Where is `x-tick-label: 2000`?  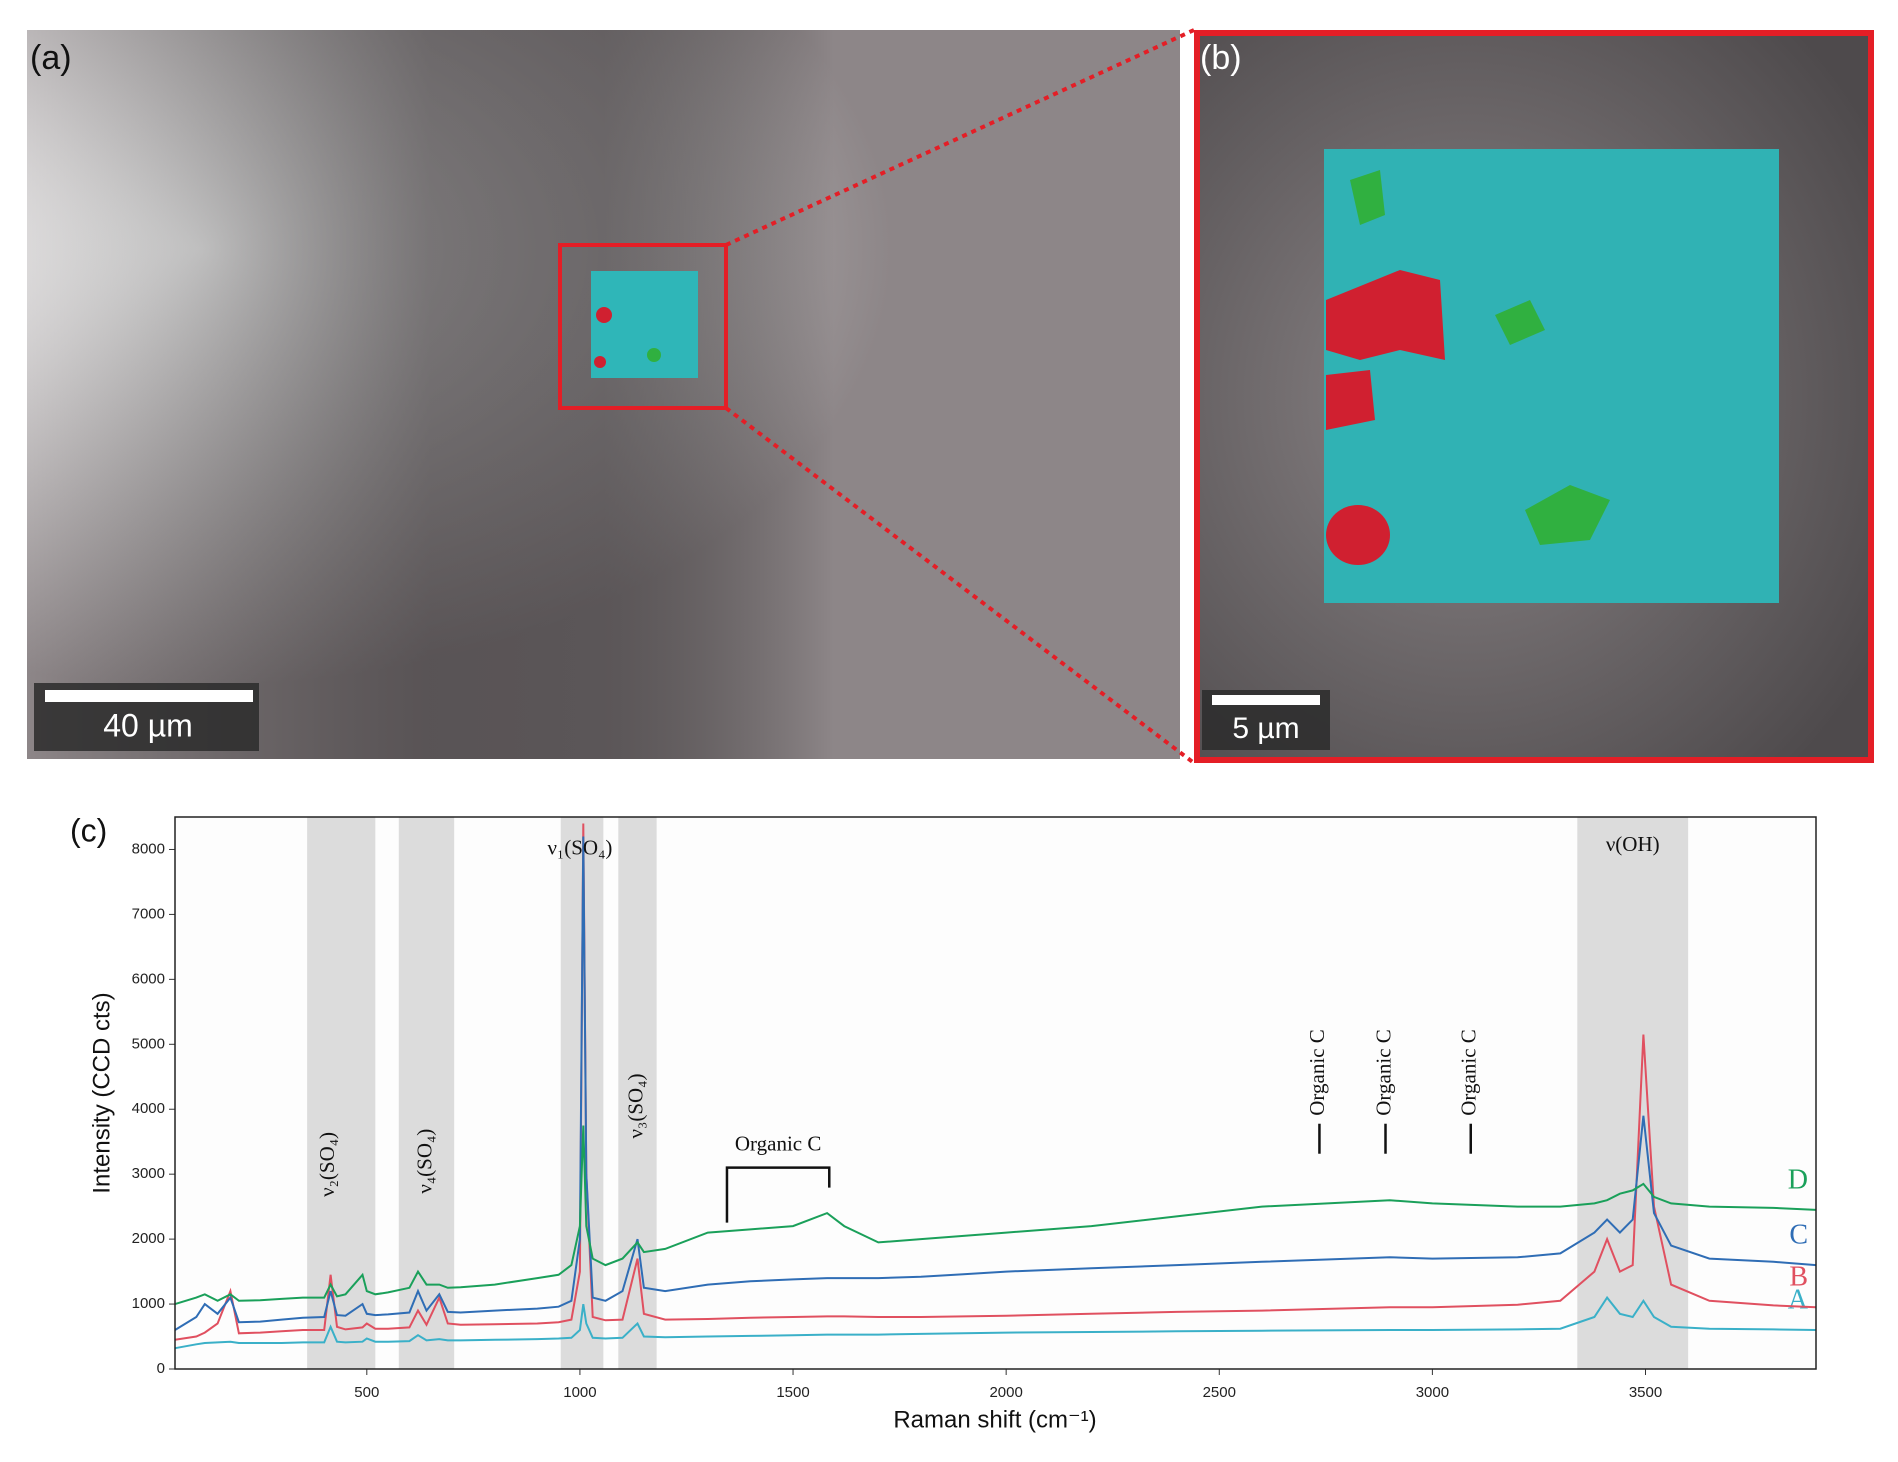 x-tick-label: 2000 is located at coordinates (1005, 1392).